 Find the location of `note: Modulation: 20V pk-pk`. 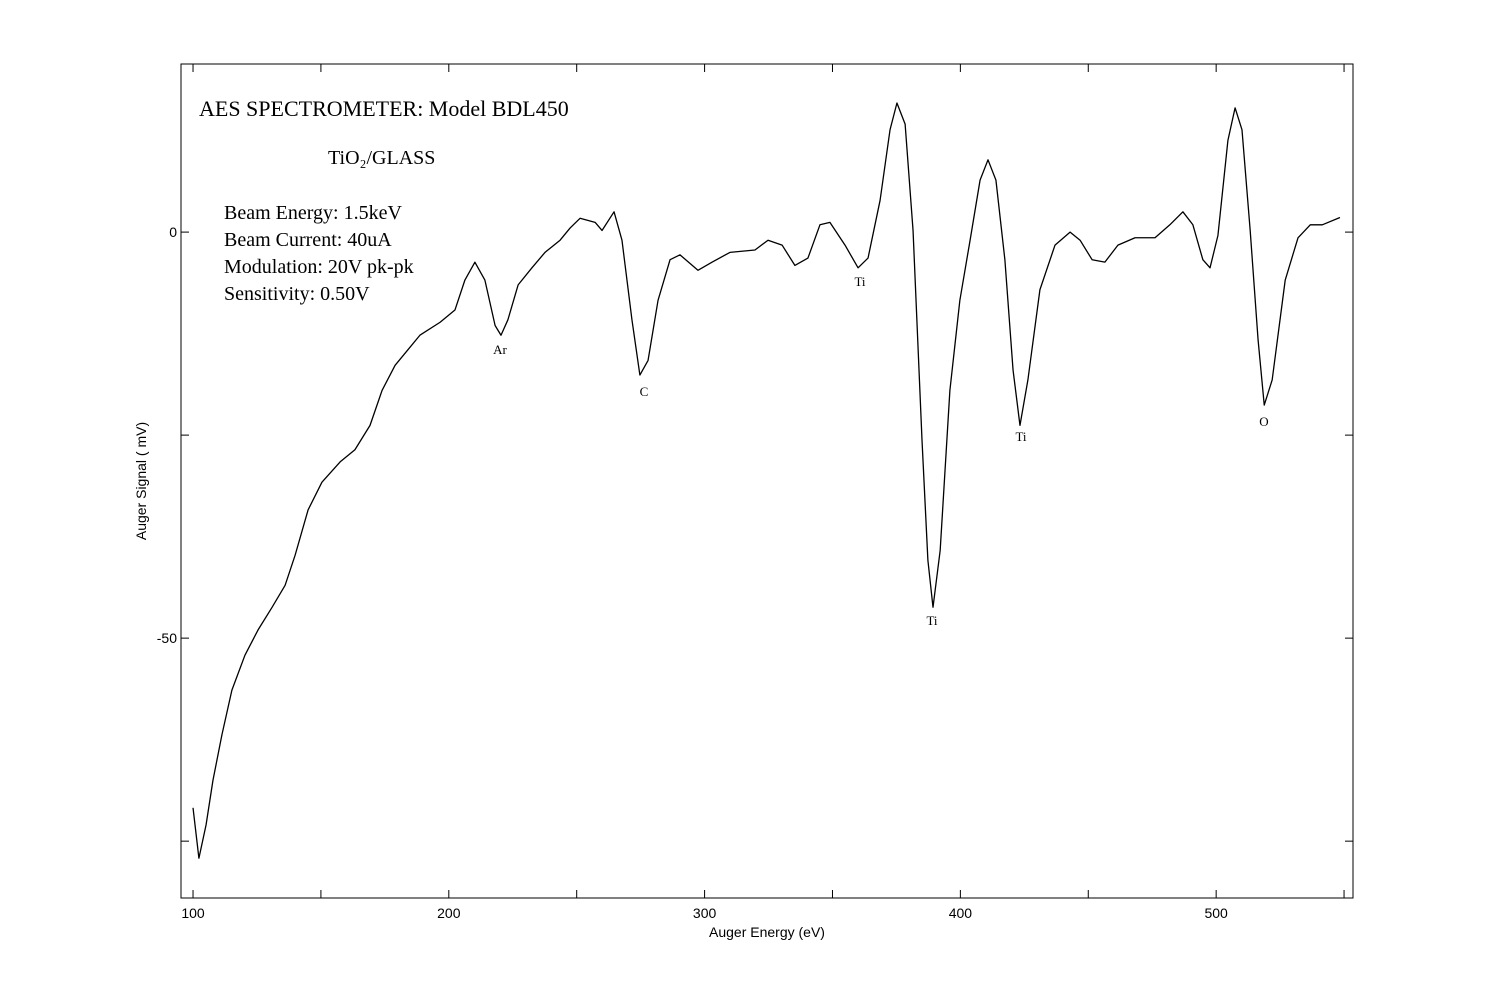

note: Modulation: 20V pk-pk is located at coordinates (319, 267).